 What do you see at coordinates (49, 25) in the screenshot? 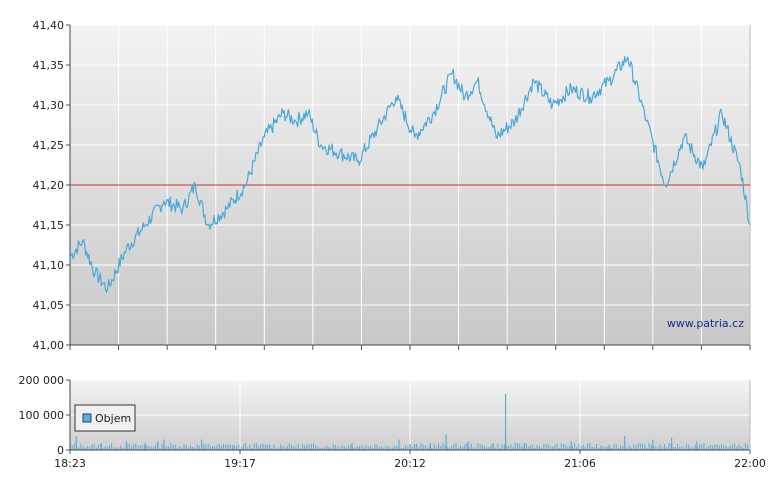
I see `y-tick-label: 41,40` at bounding box center [49, 25].